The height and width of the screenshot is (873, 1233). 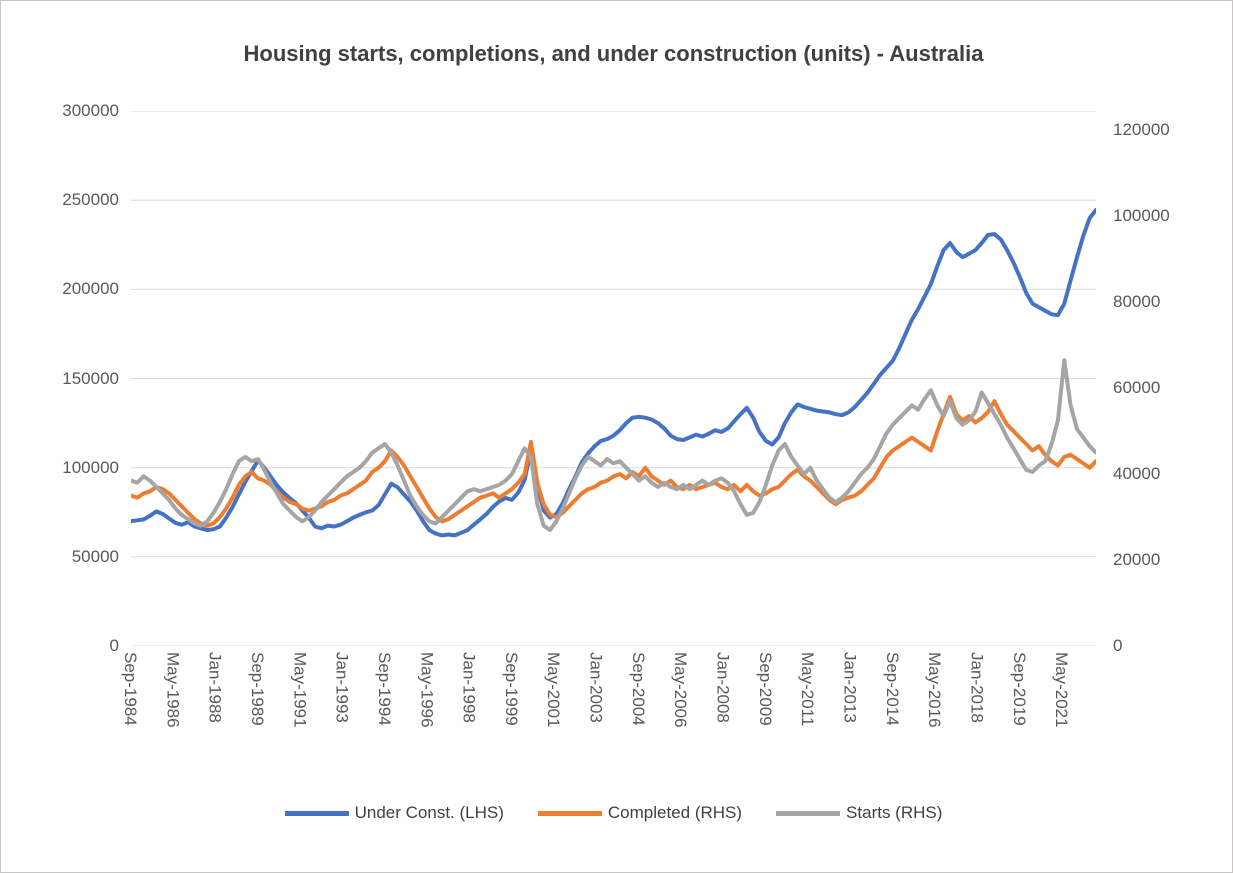 I want to click on legend-label: Starts (RHS), so click(x=894, y=812).